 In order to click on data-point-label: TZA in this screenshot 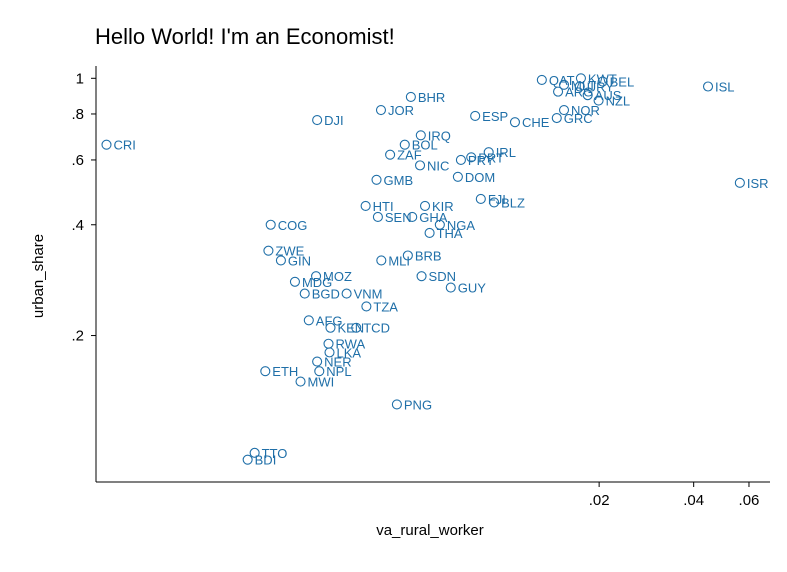, I will do `click(385, 306)`.